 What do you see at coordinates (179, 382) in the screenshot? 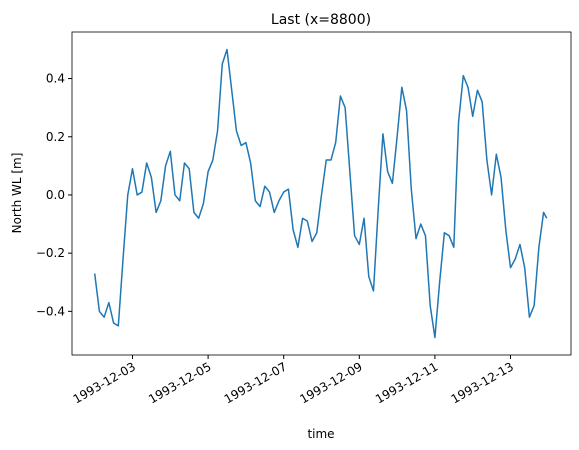
I see `x-tick-label: 1993-12-05` at bounding box center [179, 382].